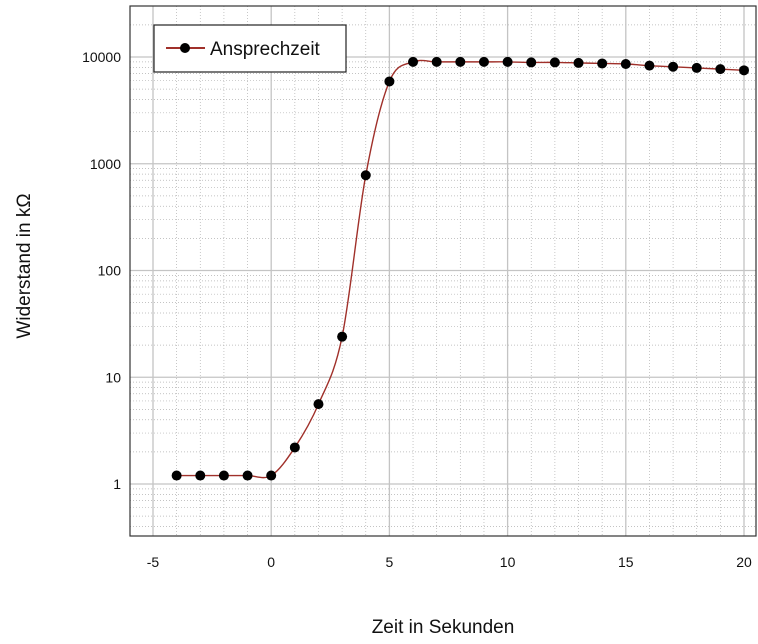 This screenshot has width=758, height=644. I want to click on y-axis-ticks: 1 10 100 1000 10000, so click(101, 270).